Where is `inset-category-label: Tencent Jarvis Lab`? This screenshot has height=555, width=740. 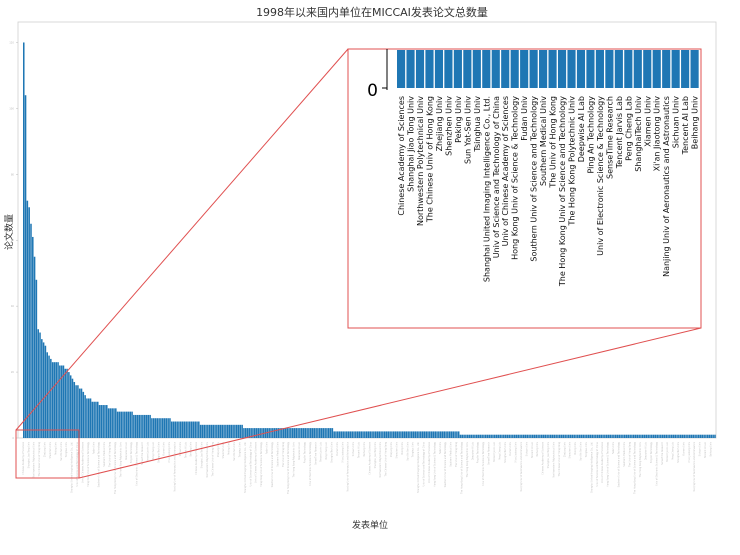 inset-category-label: Tencent Jarvis Lab is located at coordinates (619, 132).